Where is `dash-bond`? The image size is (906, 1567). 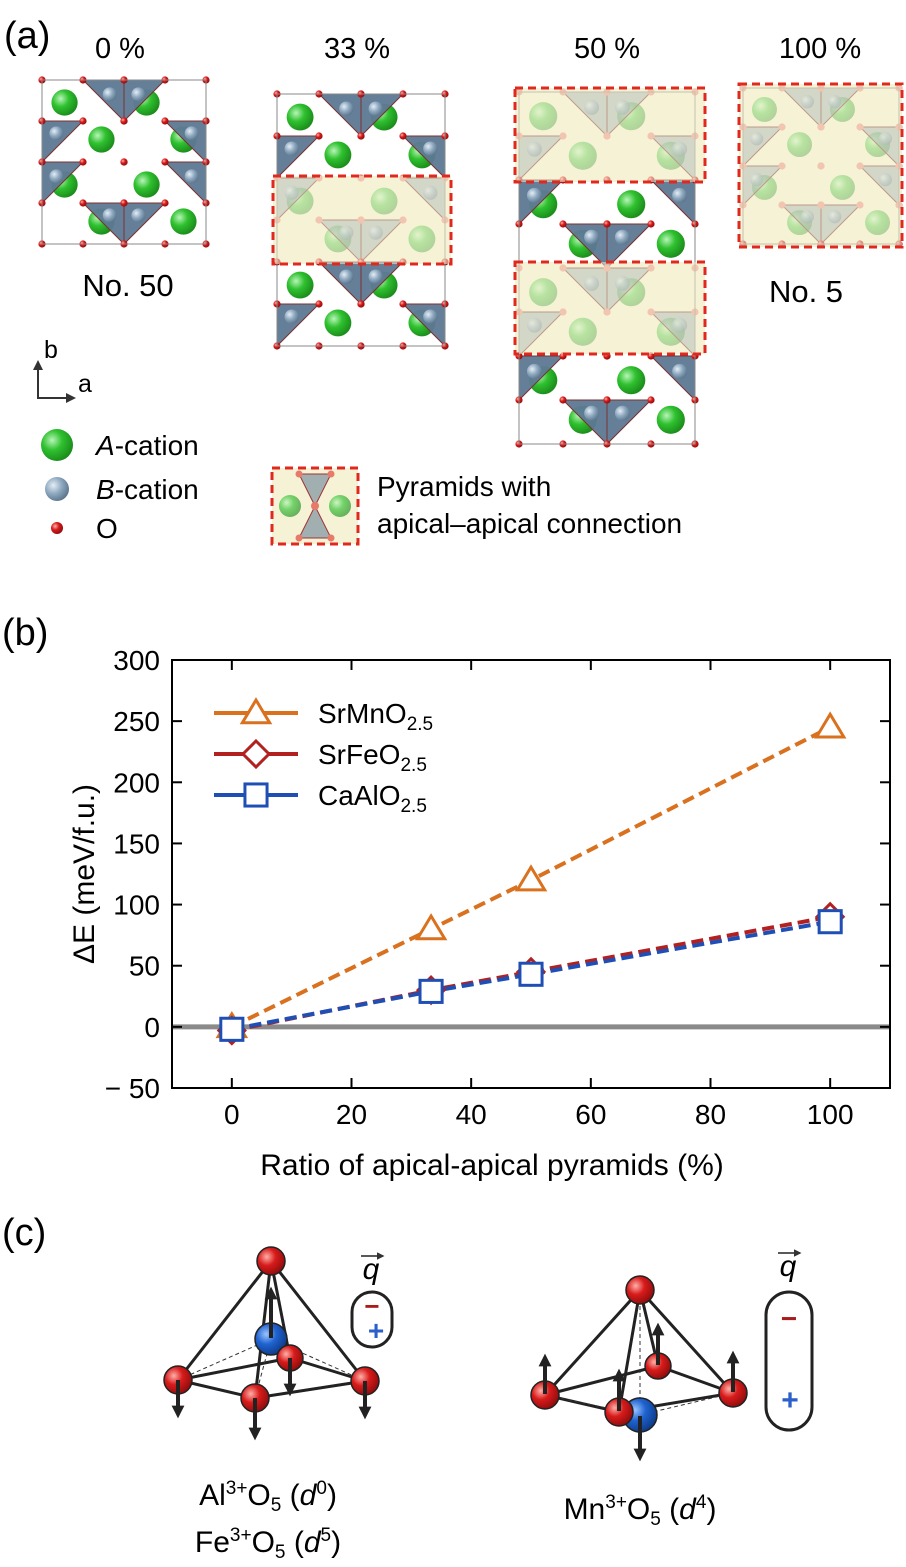
dash-bond is located at coordinates (224, 1359).